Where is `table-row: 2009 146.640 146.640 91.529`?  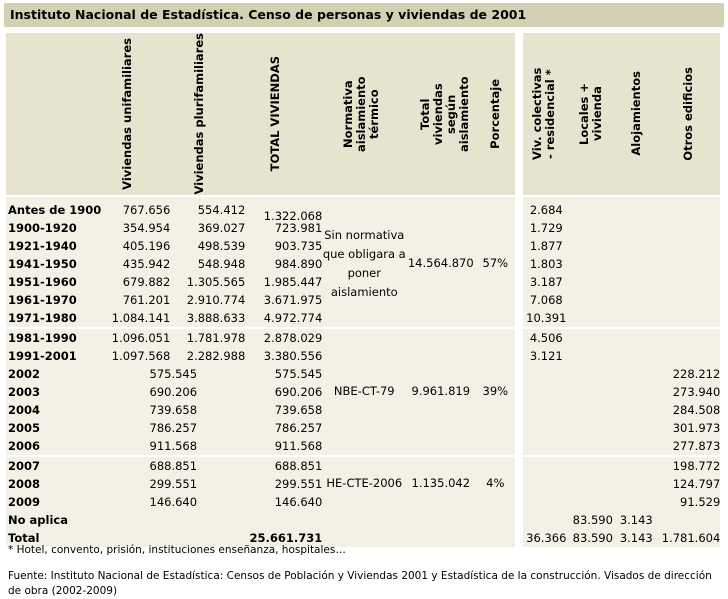 table-row: 2009 146.640 146.640 91.529 is located at coordinates (363, 501).